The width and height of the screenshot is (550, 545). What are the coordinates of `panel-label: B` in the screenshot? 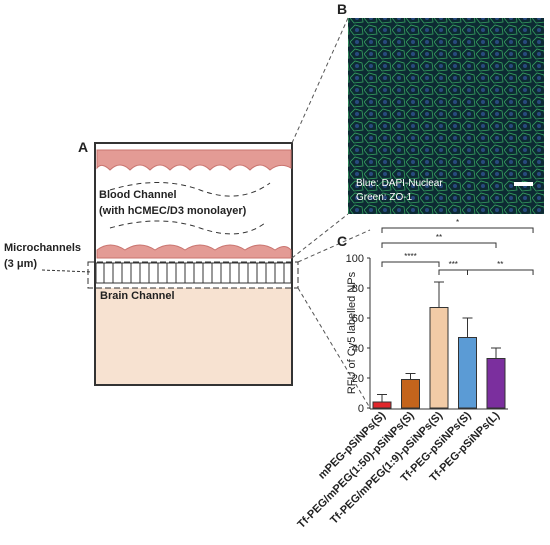 It's located at (342, 9).